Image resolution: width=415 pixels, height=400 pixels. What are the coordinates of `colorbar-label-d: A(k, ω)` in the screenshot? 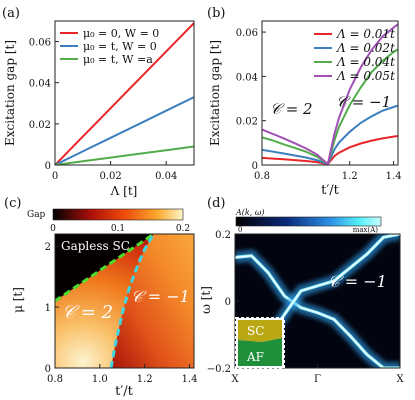 It's located at (249, 212).